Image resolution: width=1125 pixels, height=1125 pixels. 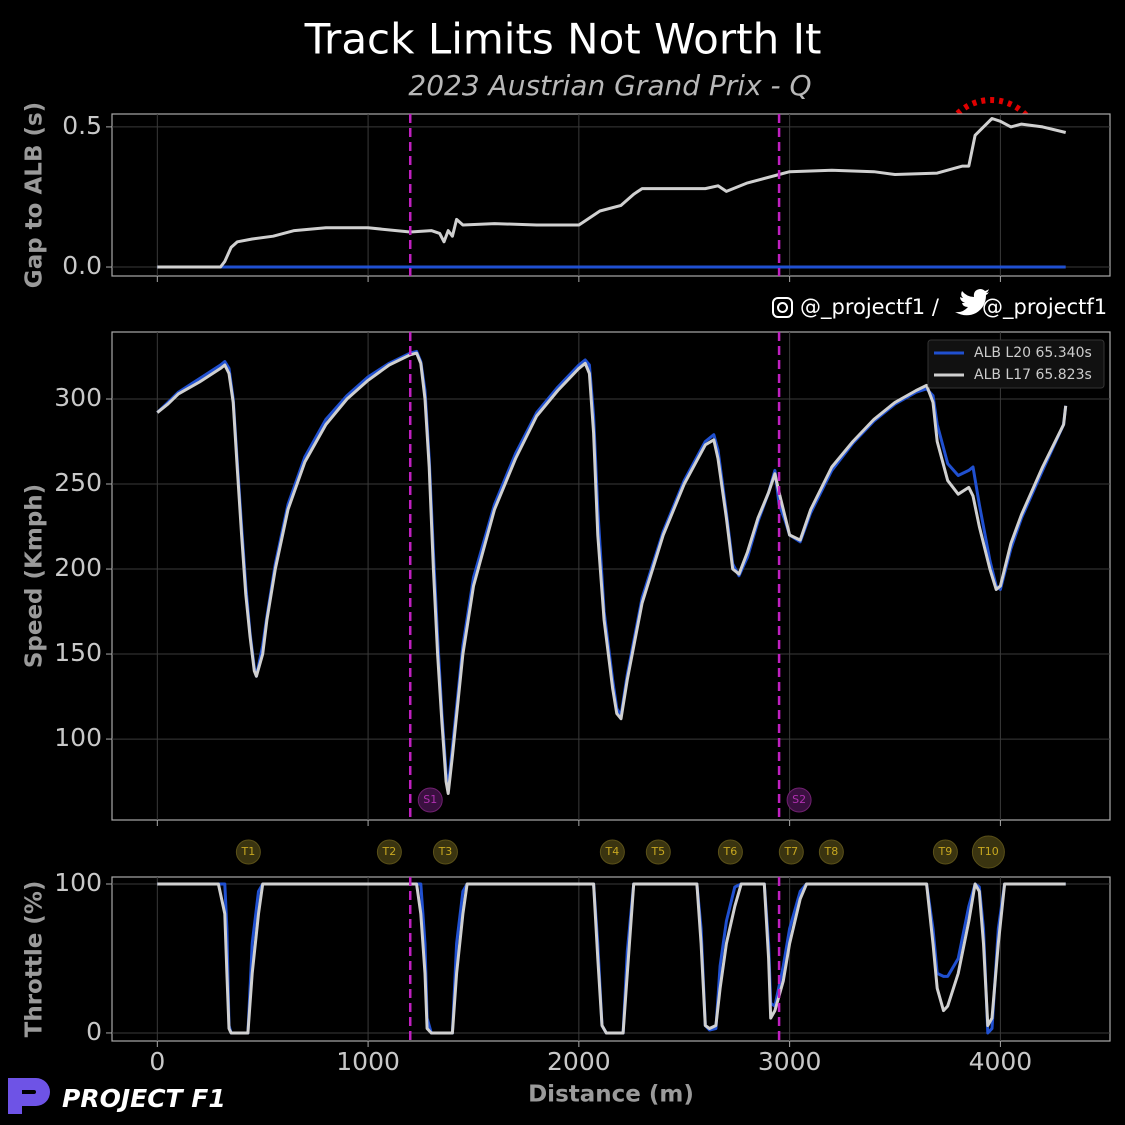 I want to click on y-tick-label: 0.0, so click(x=82, y=265).